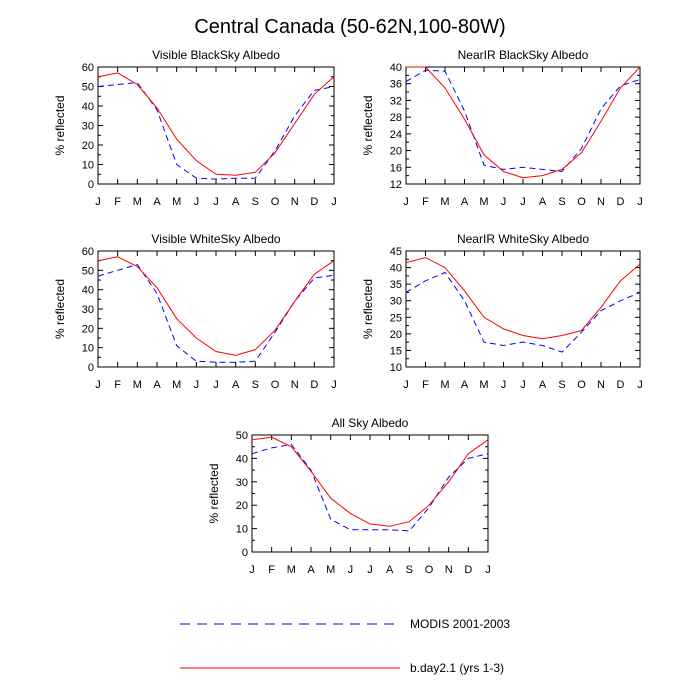 This screenshot has width=700, height=700. What do you see at coordinates (216, 55) in the screenshot?
I see `panel-title: Visible BlackSky Albedo` at bounding box center [216, 55].